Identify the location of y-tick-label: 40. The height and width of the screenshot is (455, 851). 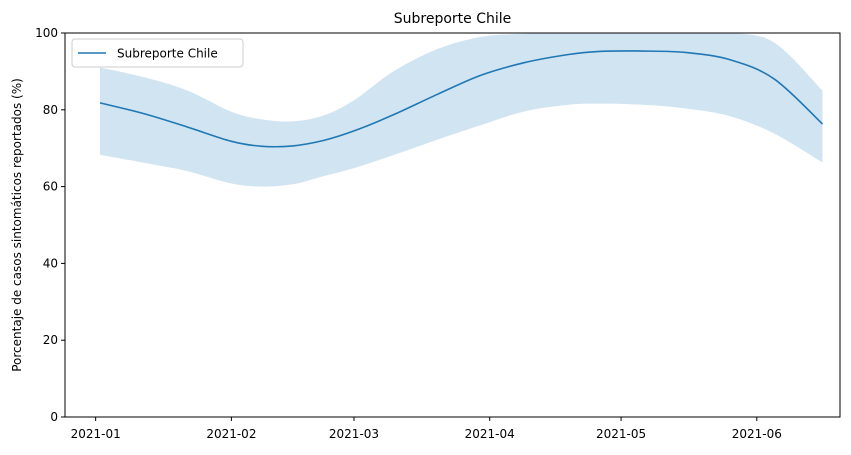
(50, 263).